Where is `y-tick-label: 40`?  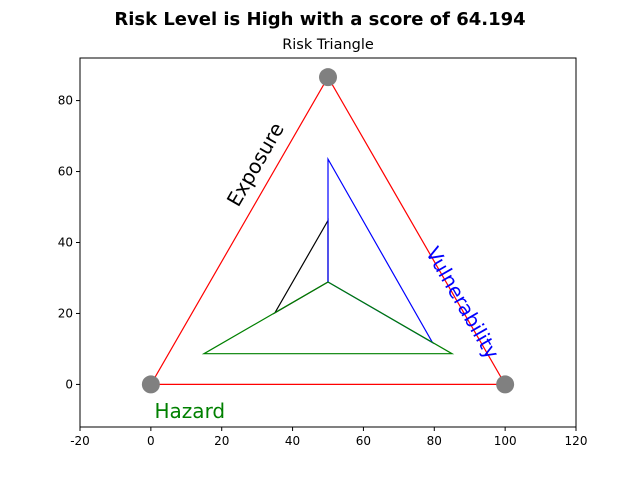
y-tick-label: 40 is located at coordinates (65, 243).